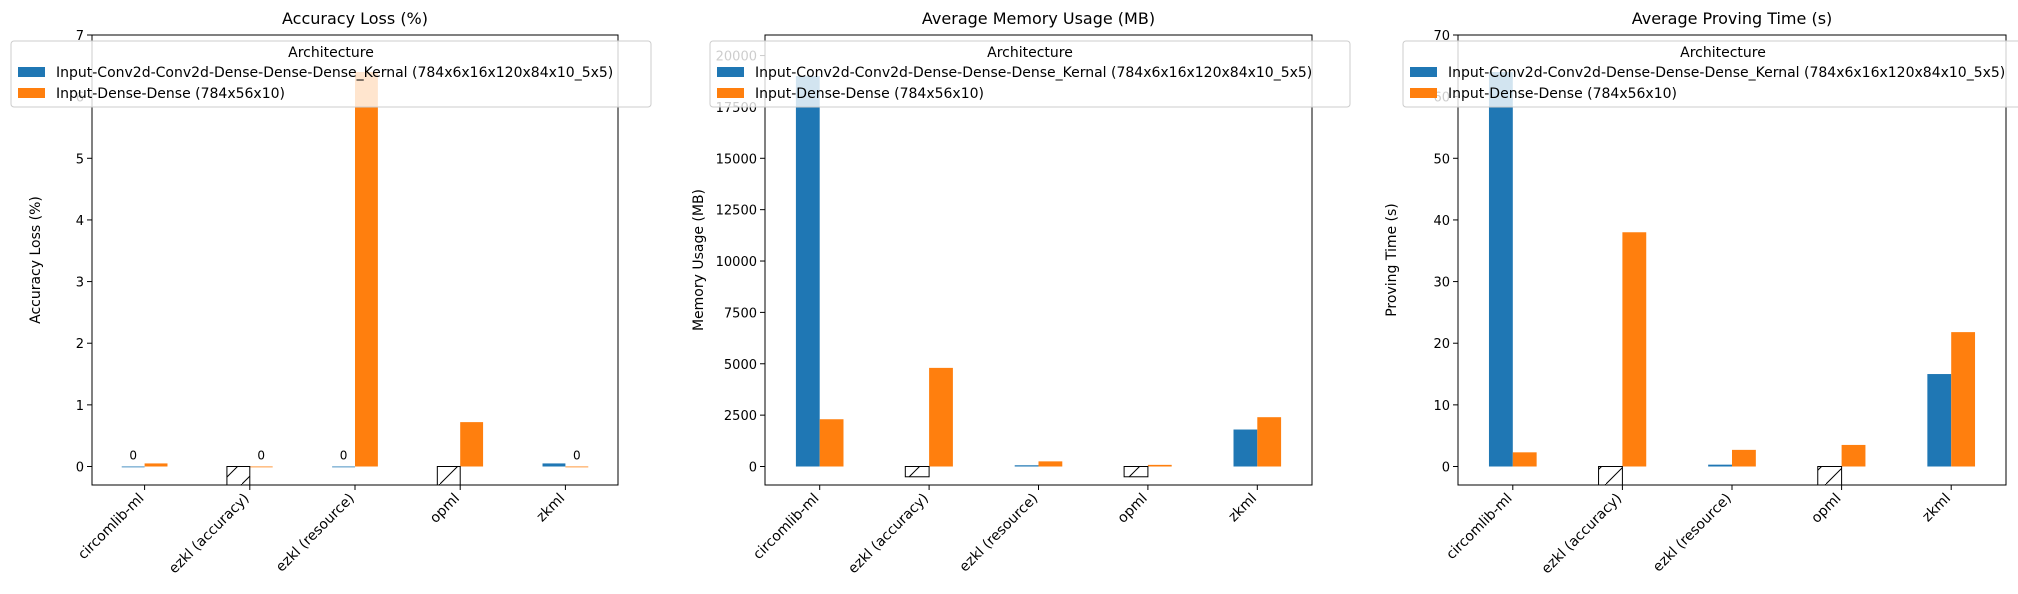 The image size is (2018, 594). I want to click on y-tick-label: 5000, so click(740, 365).